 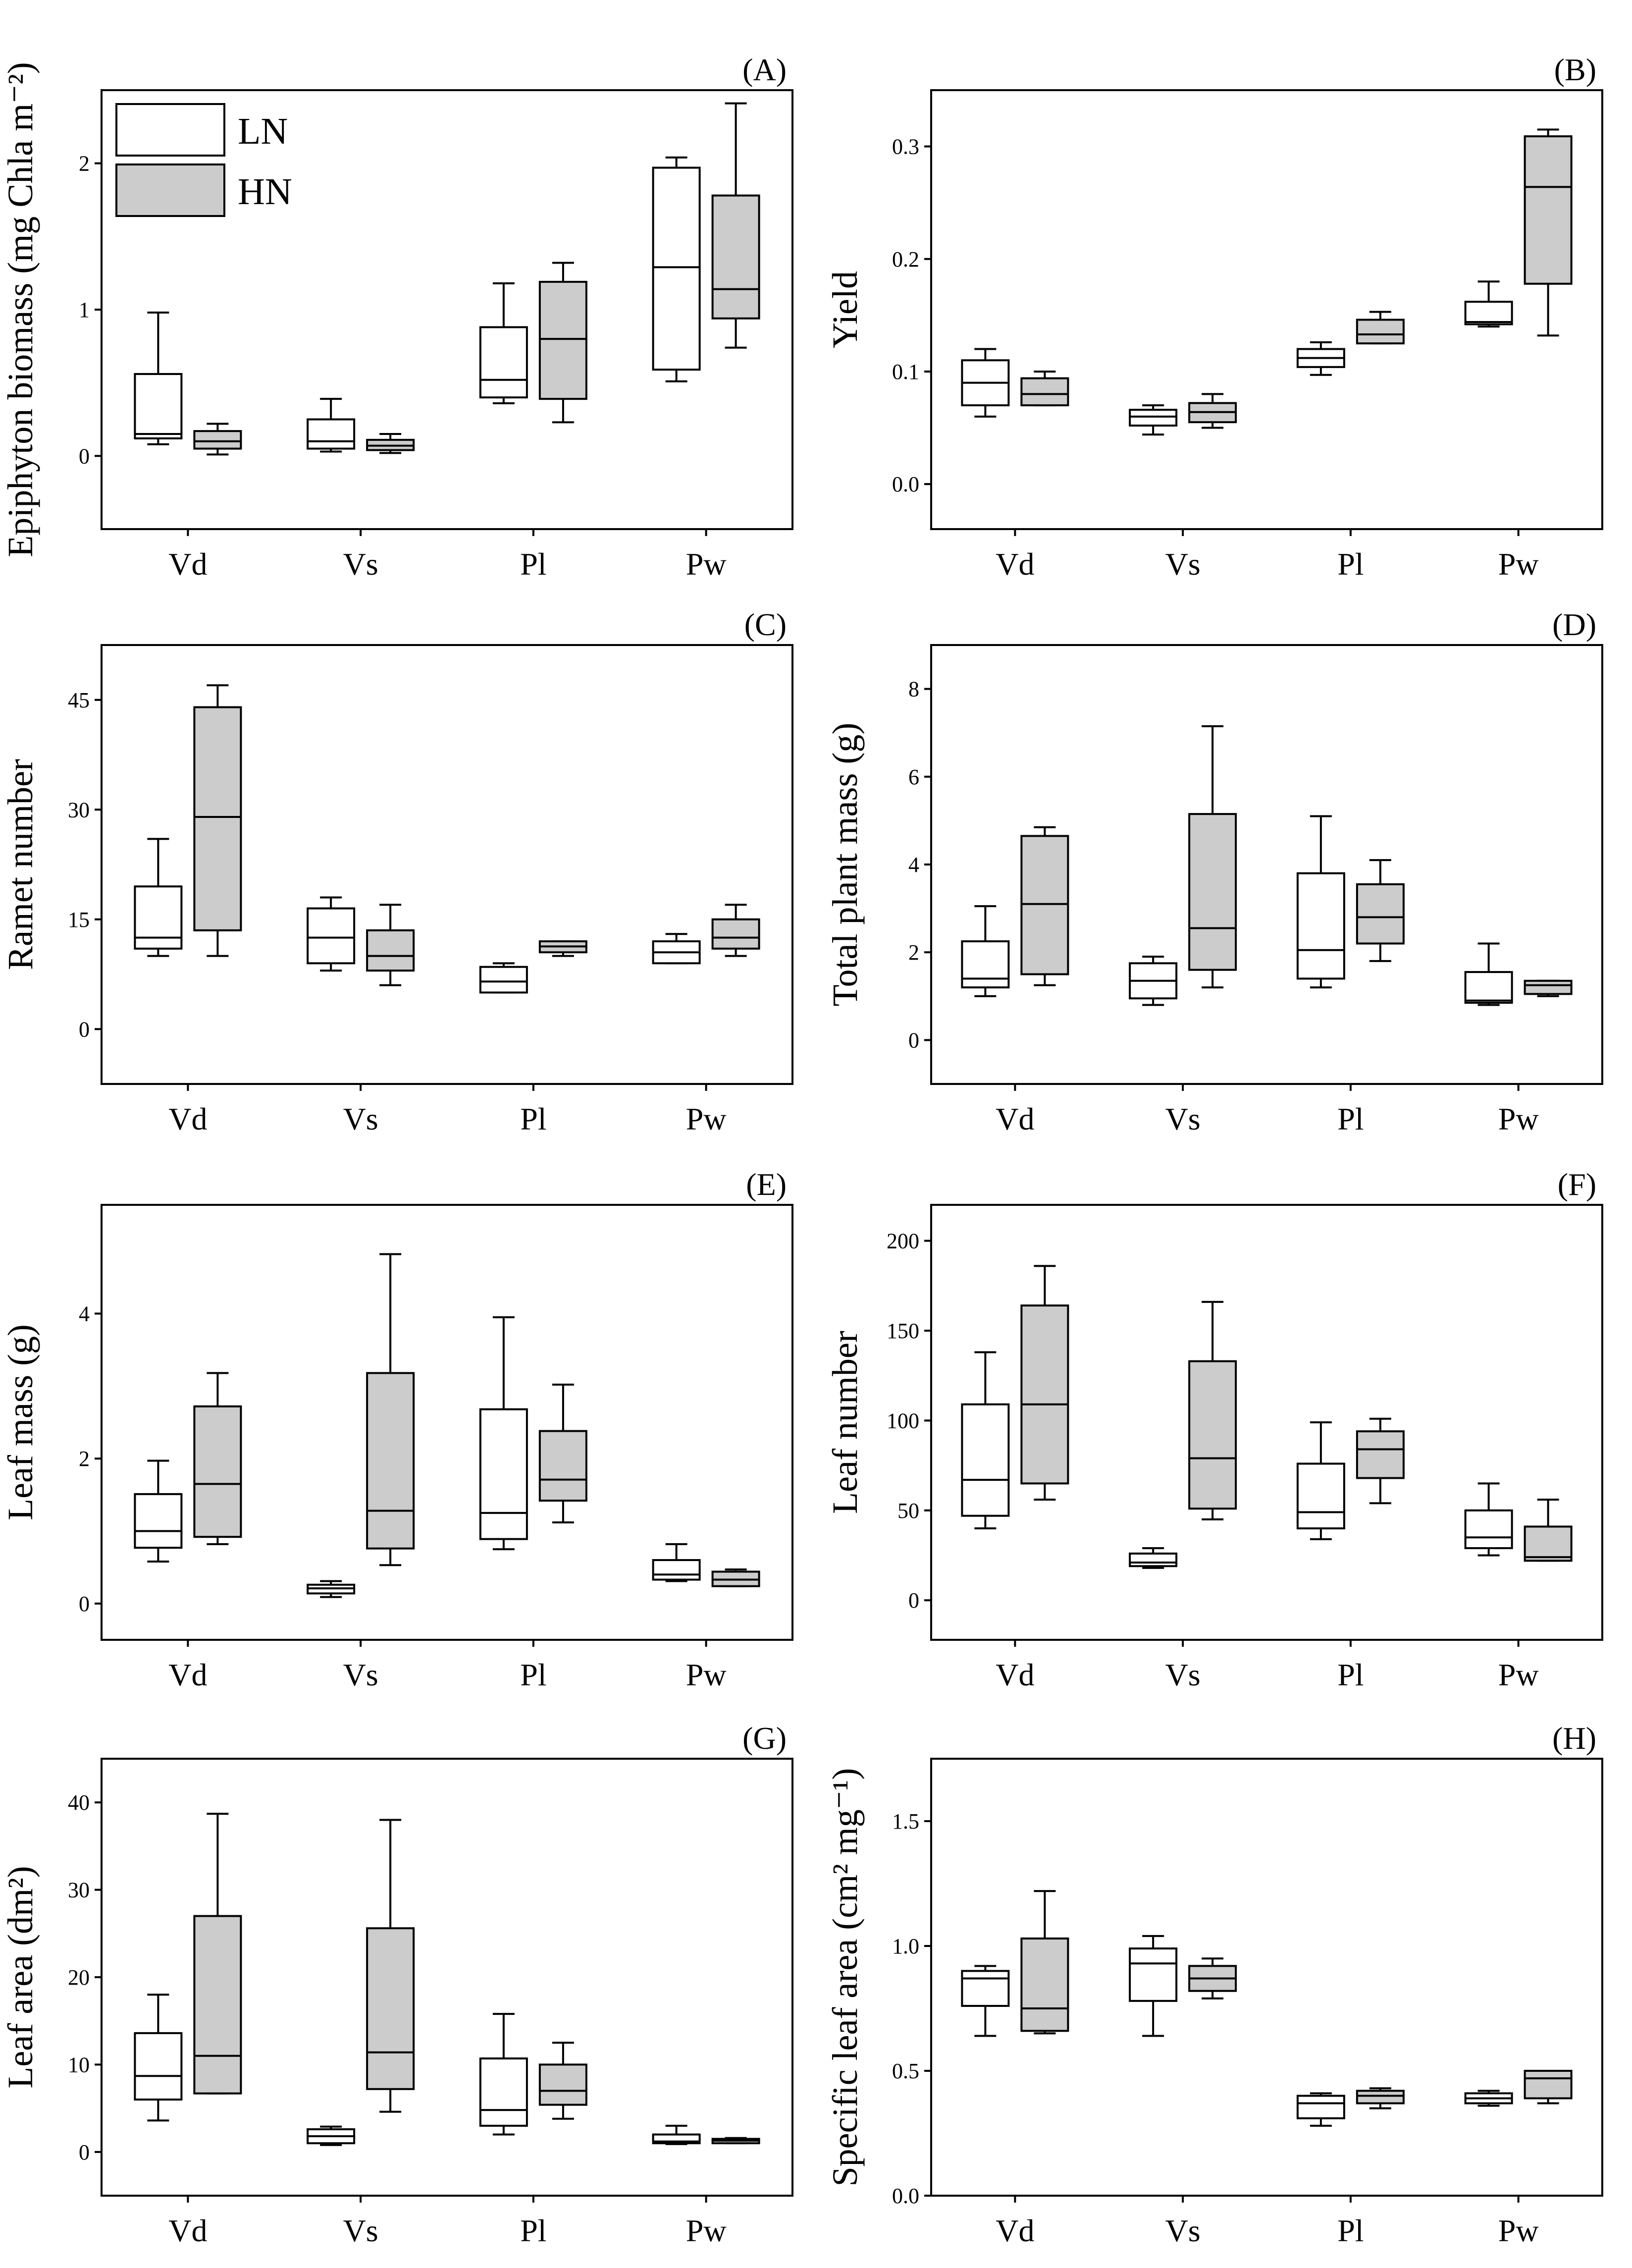 I want to click on y-tick-label: 20, so click(x=79, y=1978).